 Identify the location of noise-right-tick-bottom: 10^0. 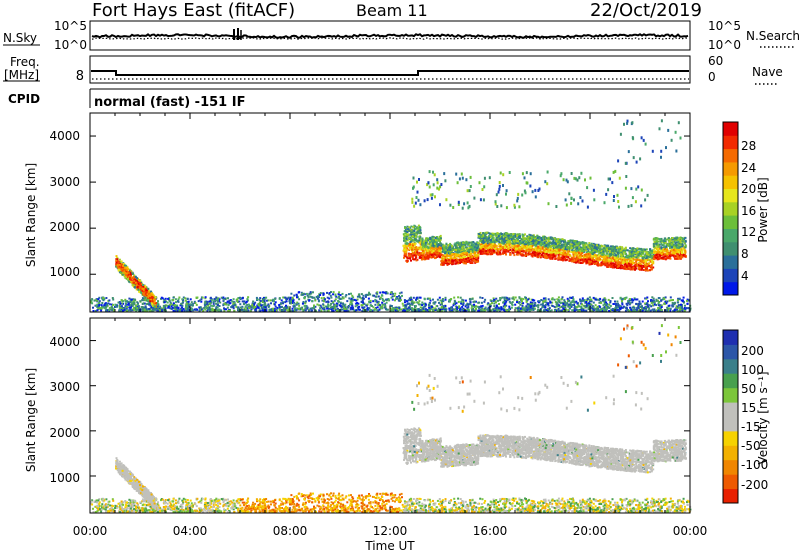
(724, 45).